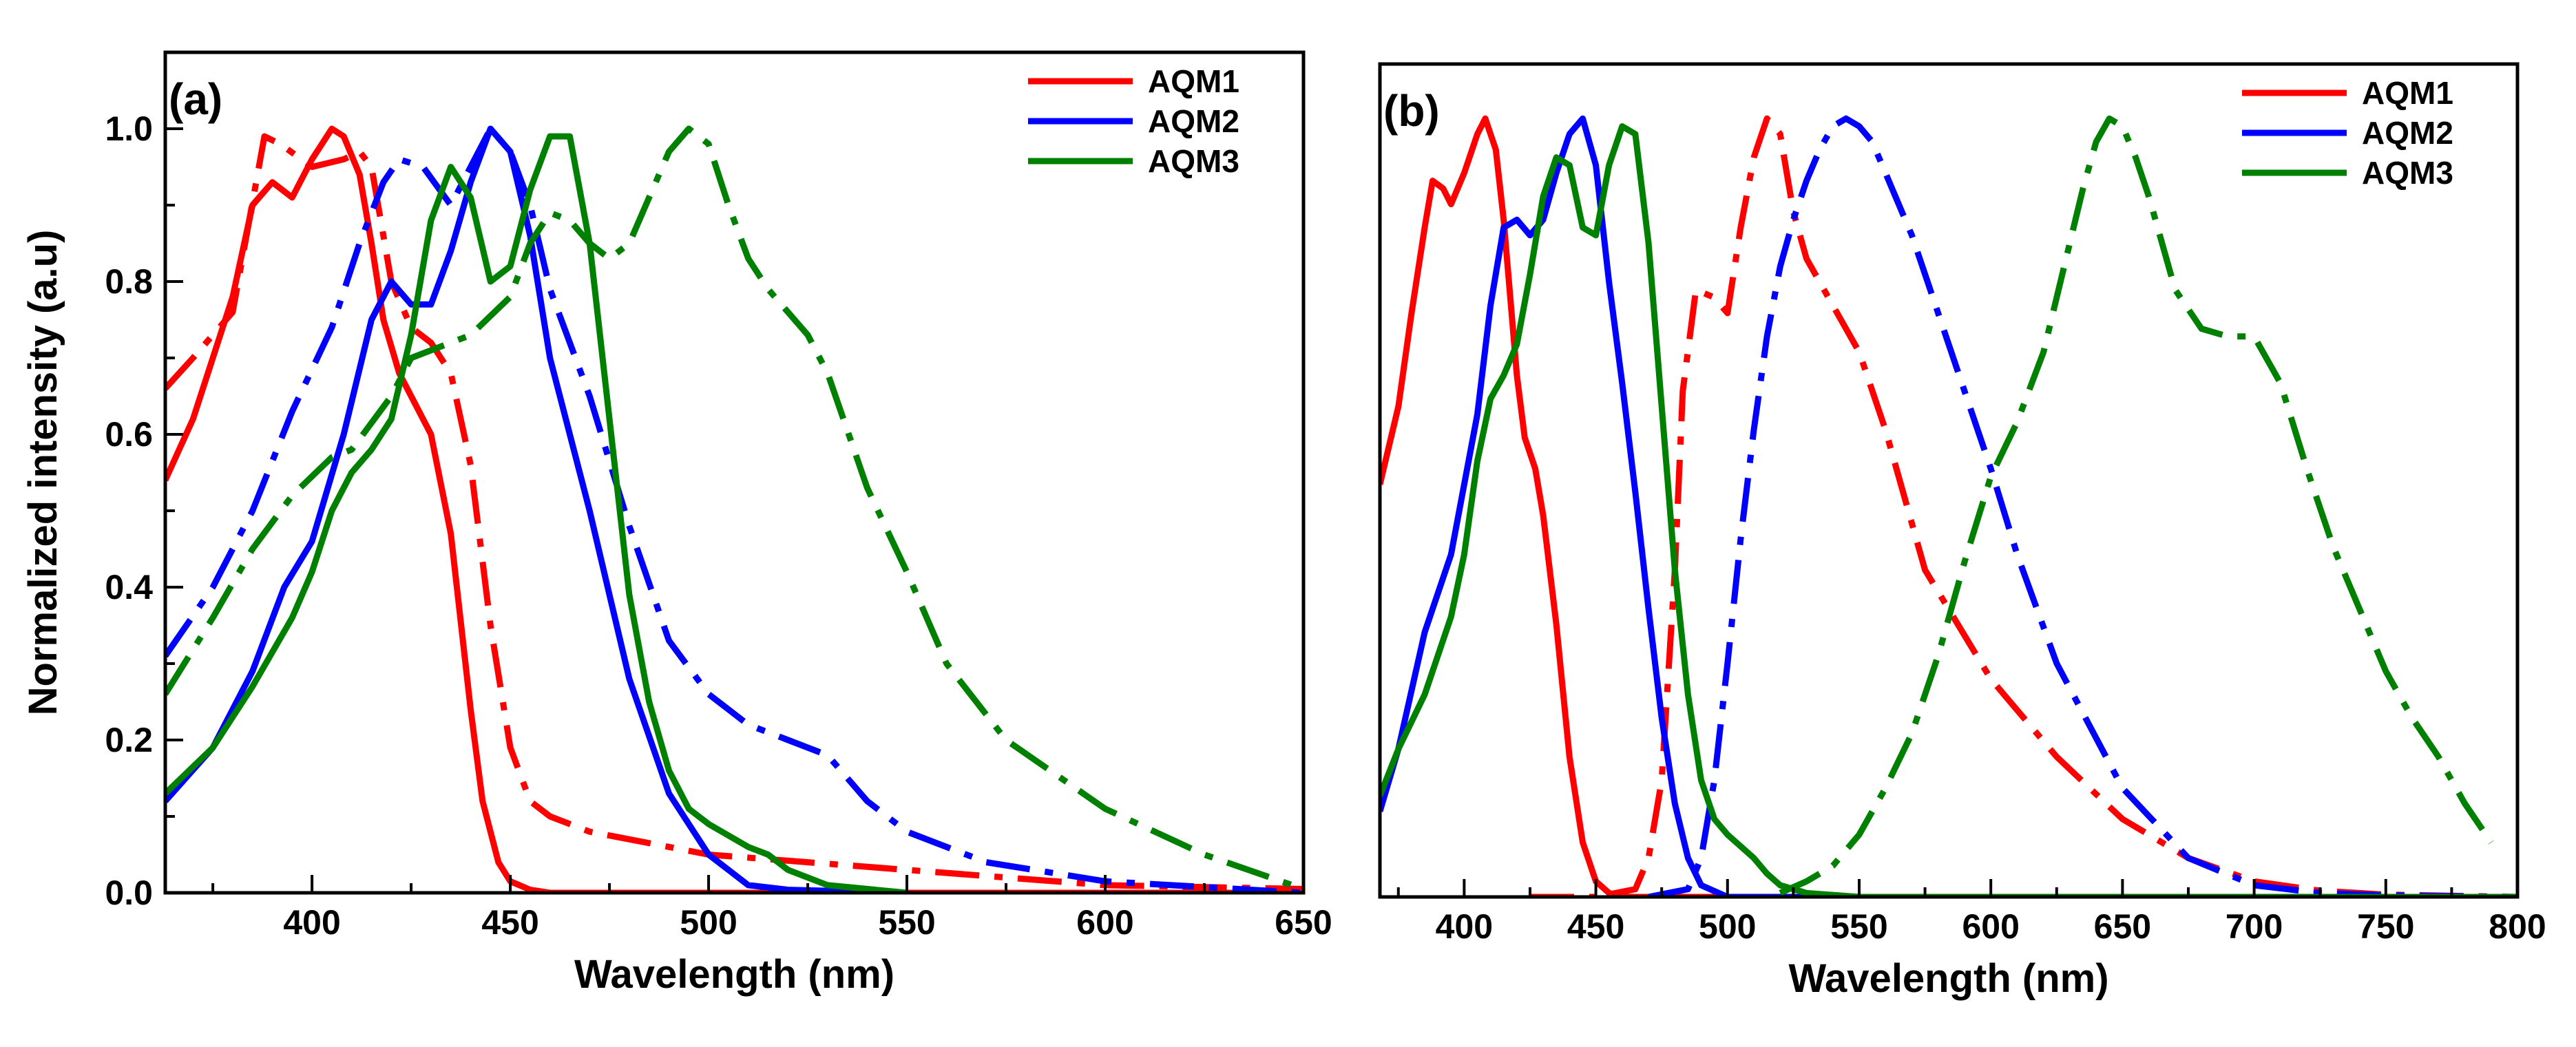  What do you see at coordinates (129, 740) in the screenshot?
I see `y-tick-label: 0.2` at bounding box center [129, 740].